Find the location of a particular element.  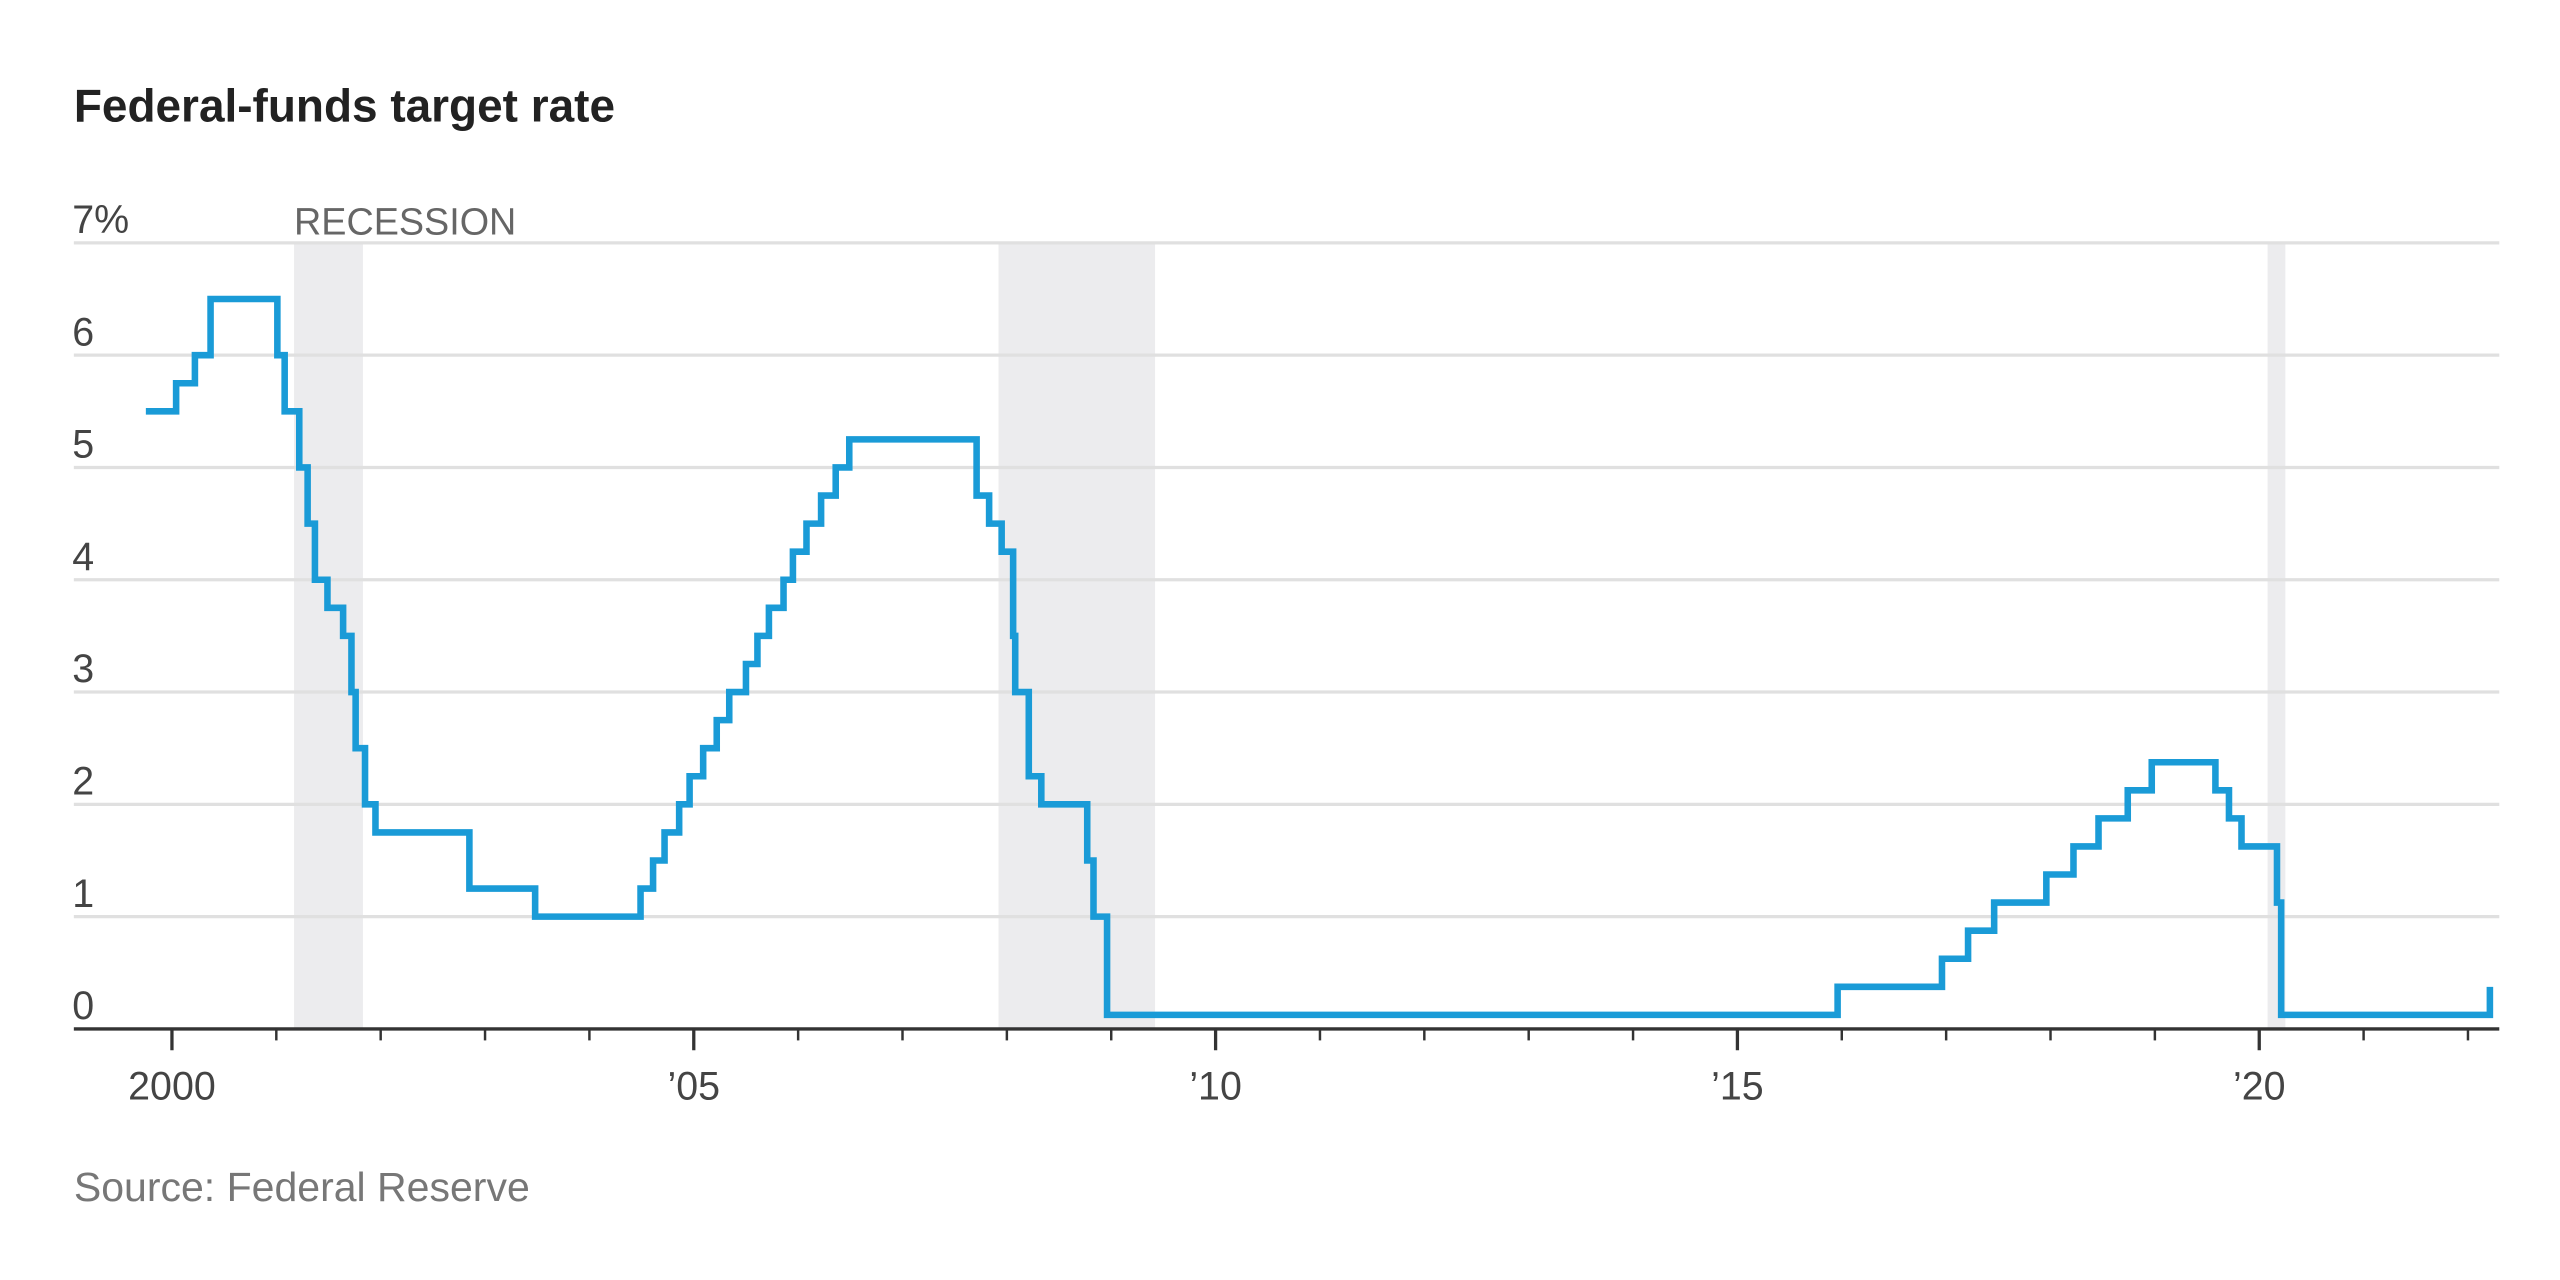

x-tick-label: ’10 is located at coordinates (1215, 1086).